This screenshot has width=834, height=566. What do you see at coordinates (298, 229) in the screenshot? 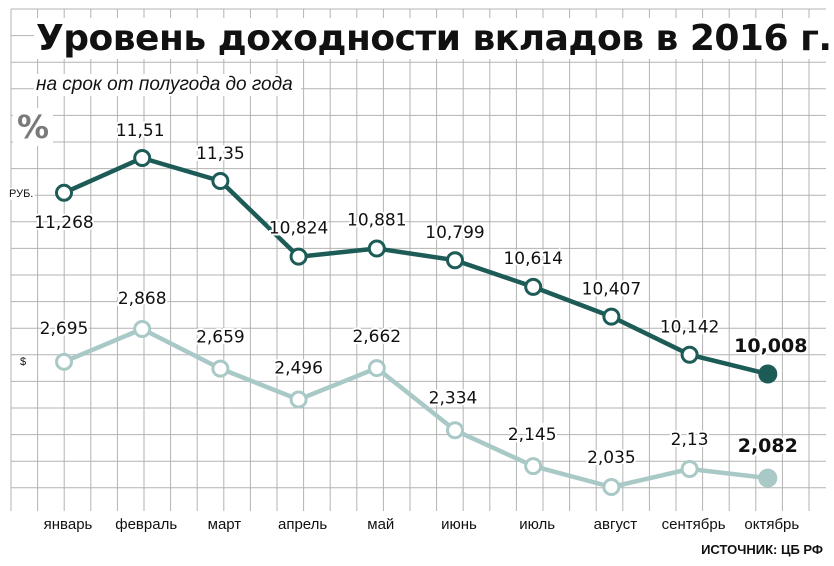
I see `data-label-rub: 10,824` at bounding box center [298, 229].